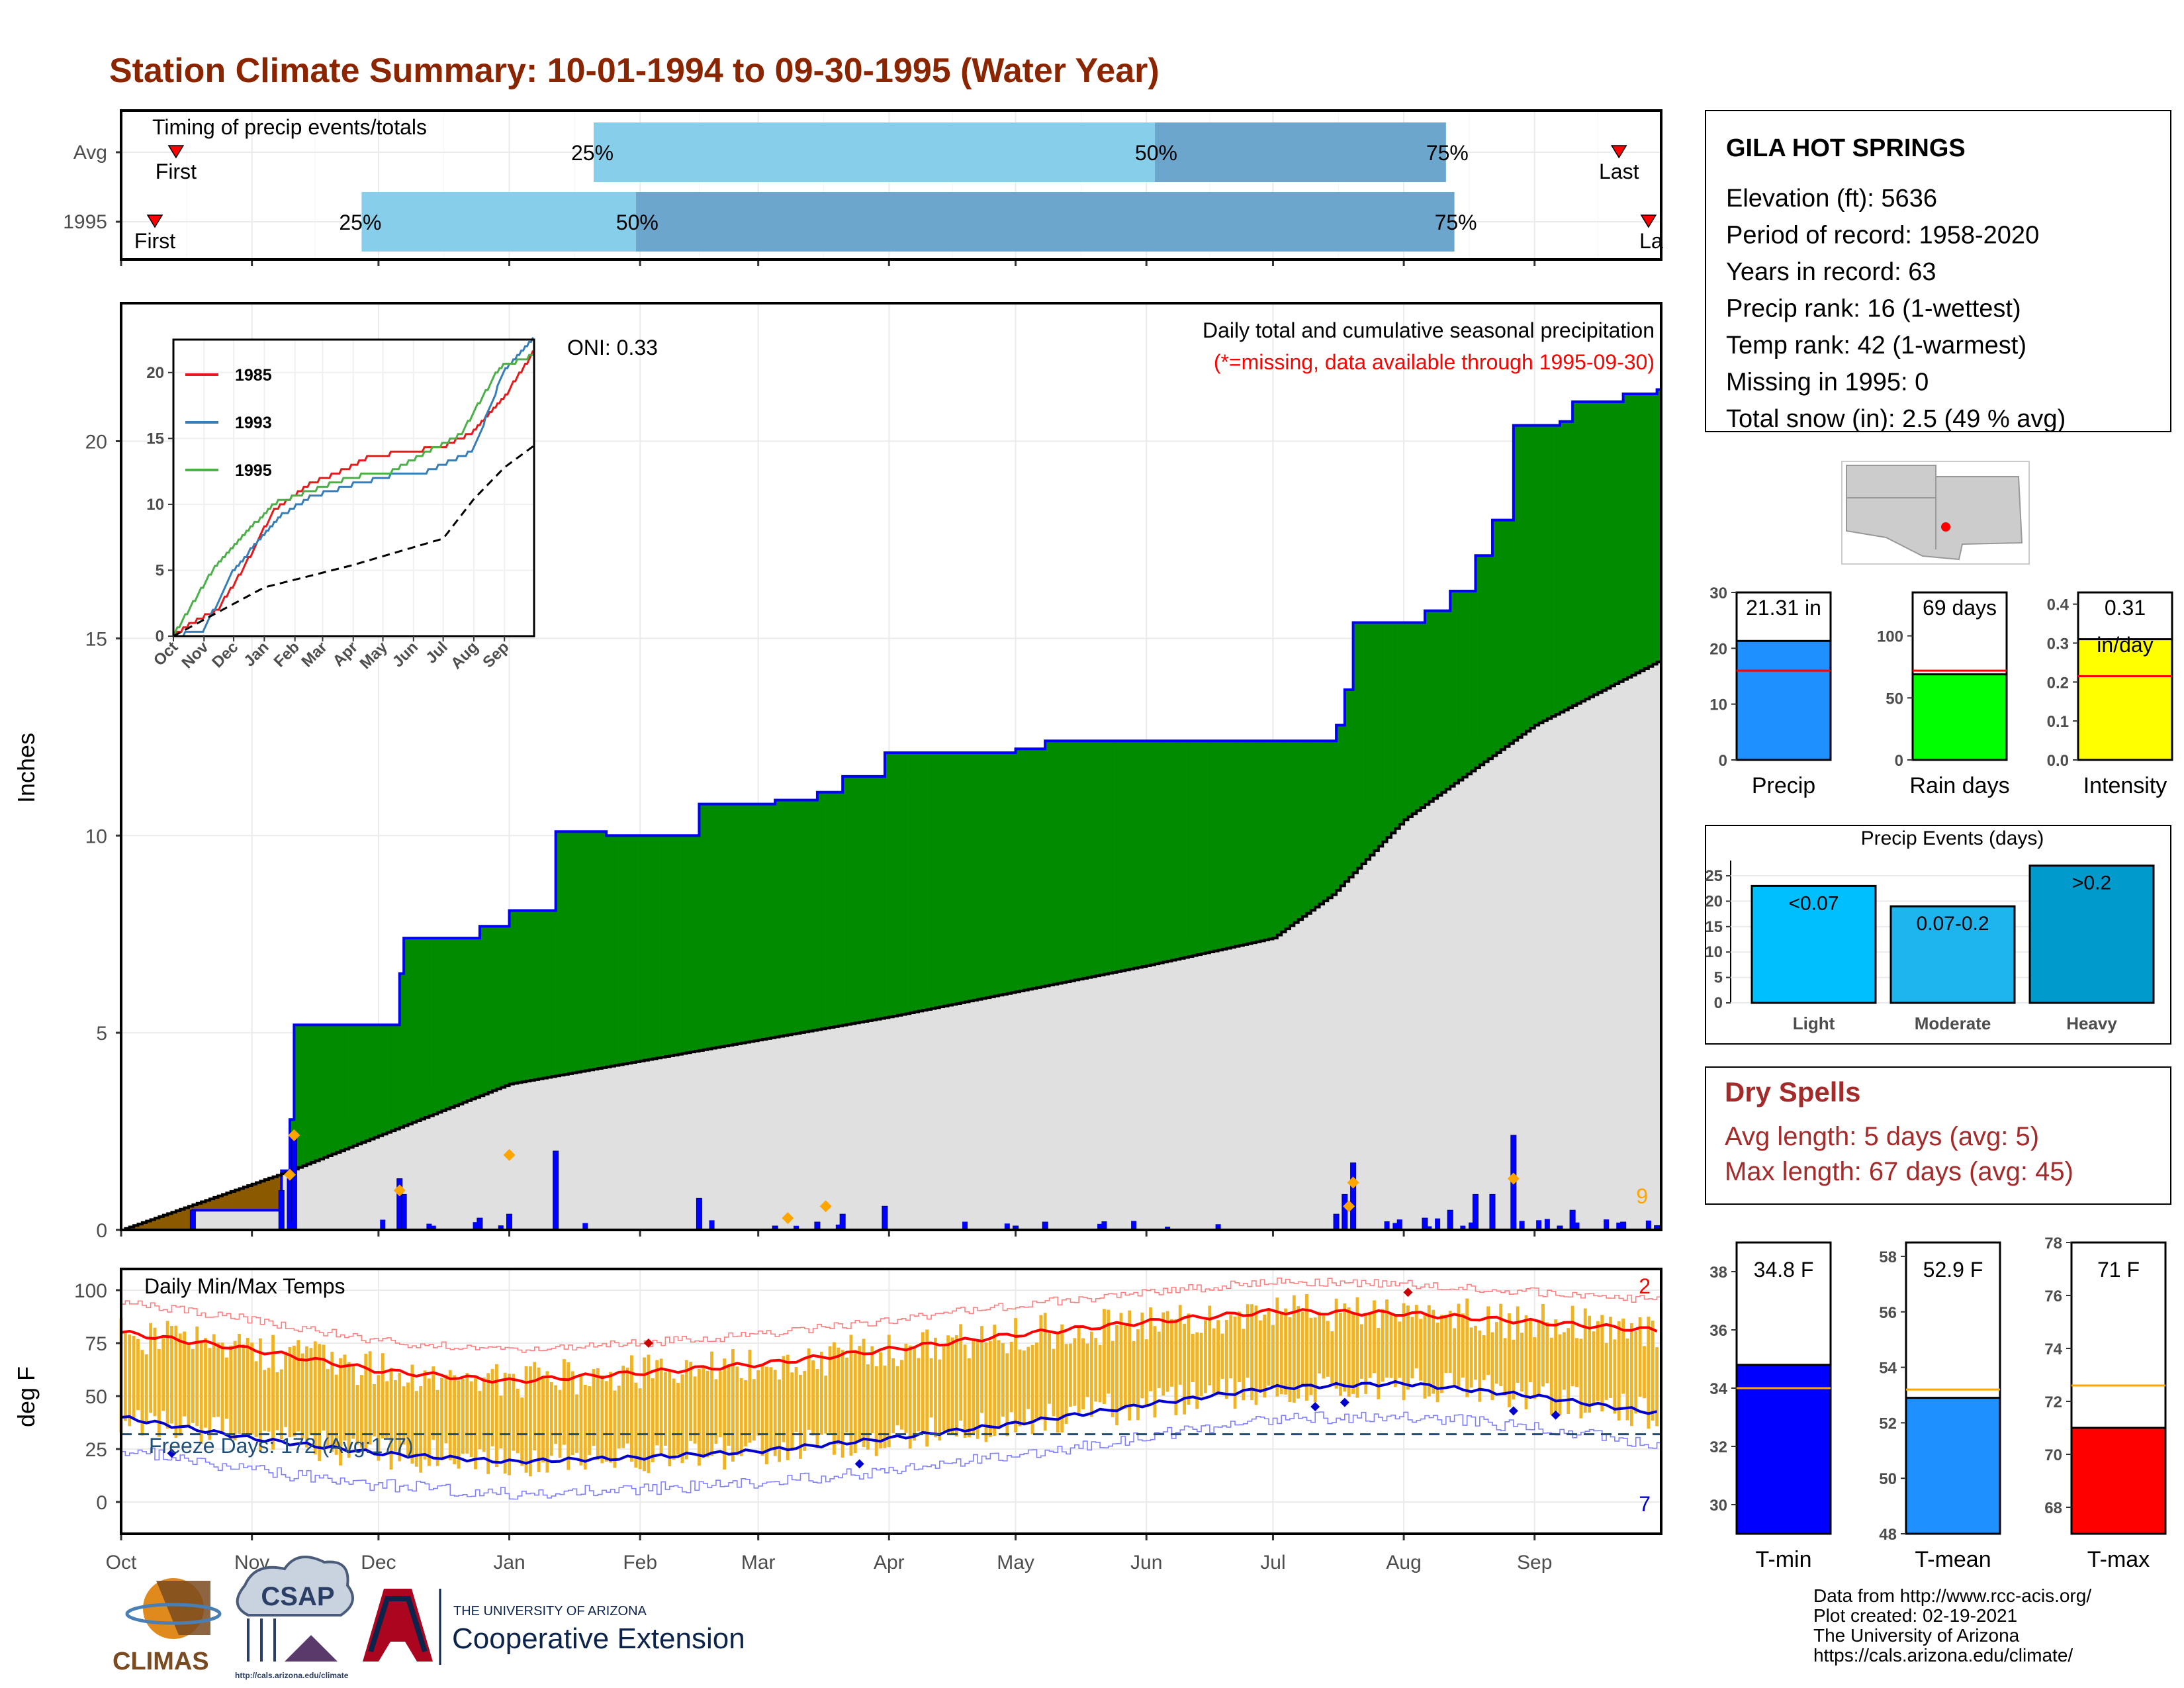 The image size is (2184, 1688). Describe the element at coordinates (1831, 198) in the screenshot. I see `station-detail-0: Elevation (ft): 5636` at that location.